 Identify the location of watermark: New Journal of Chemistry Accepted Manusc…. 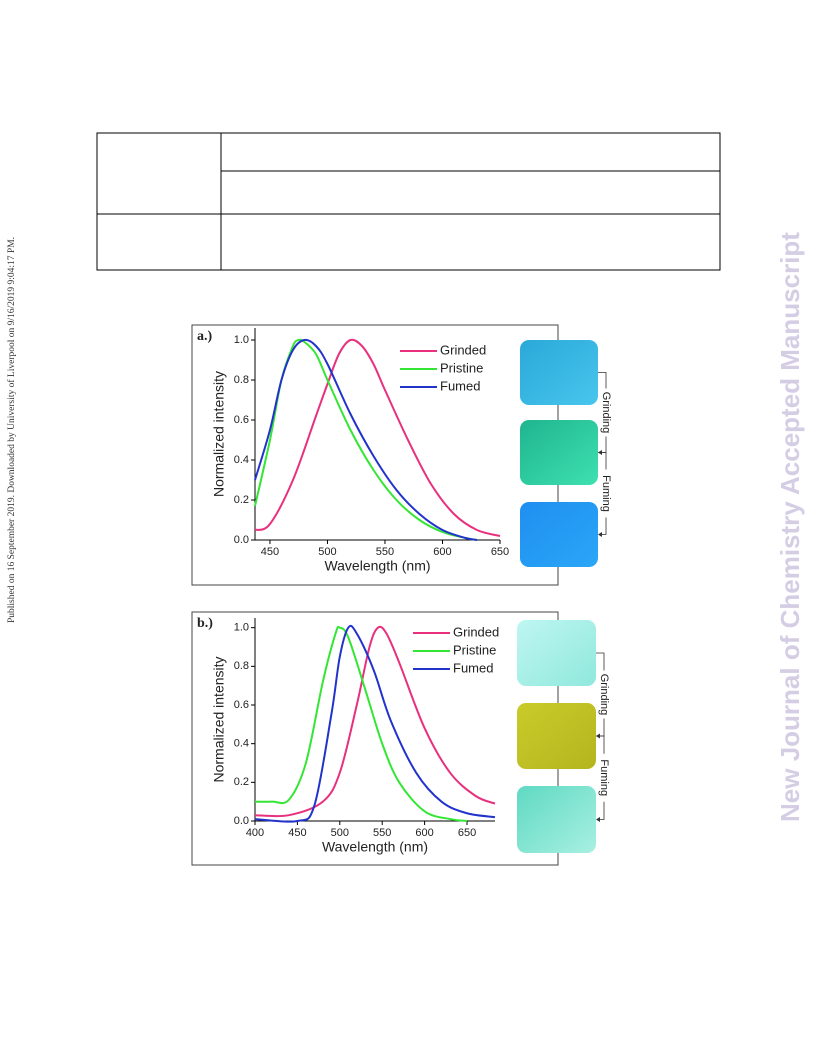
(790, 527).